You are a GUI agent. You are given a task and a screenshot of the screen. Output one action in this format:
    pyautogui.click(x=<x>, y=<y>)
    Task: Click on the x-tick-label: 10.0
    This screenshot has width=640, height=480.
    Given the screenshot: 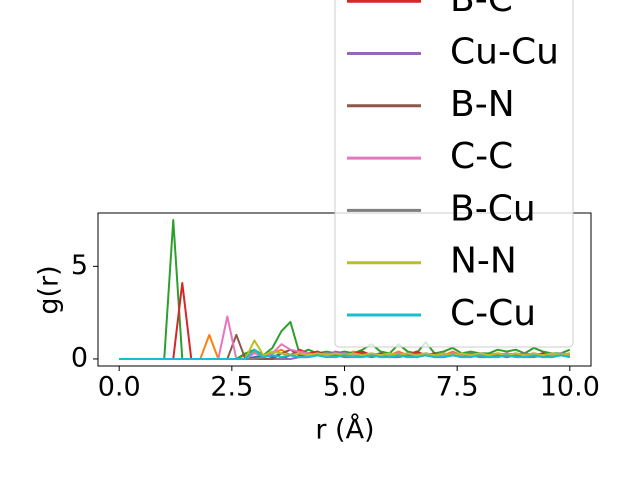 What is the action you would take?
    pyautogui.click(x=570, y=387)
    